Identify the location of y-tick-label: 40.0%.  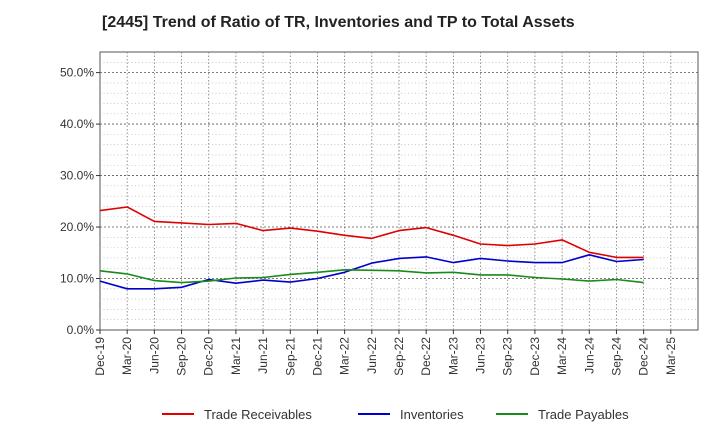
(77, 124).